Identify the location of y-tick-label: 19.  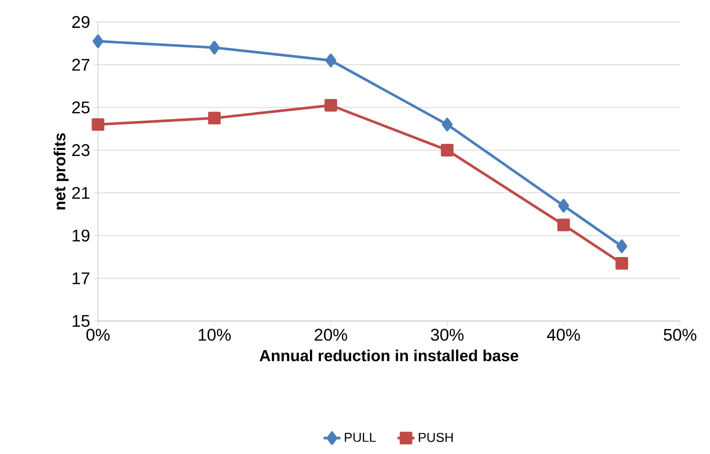
(81, 236).